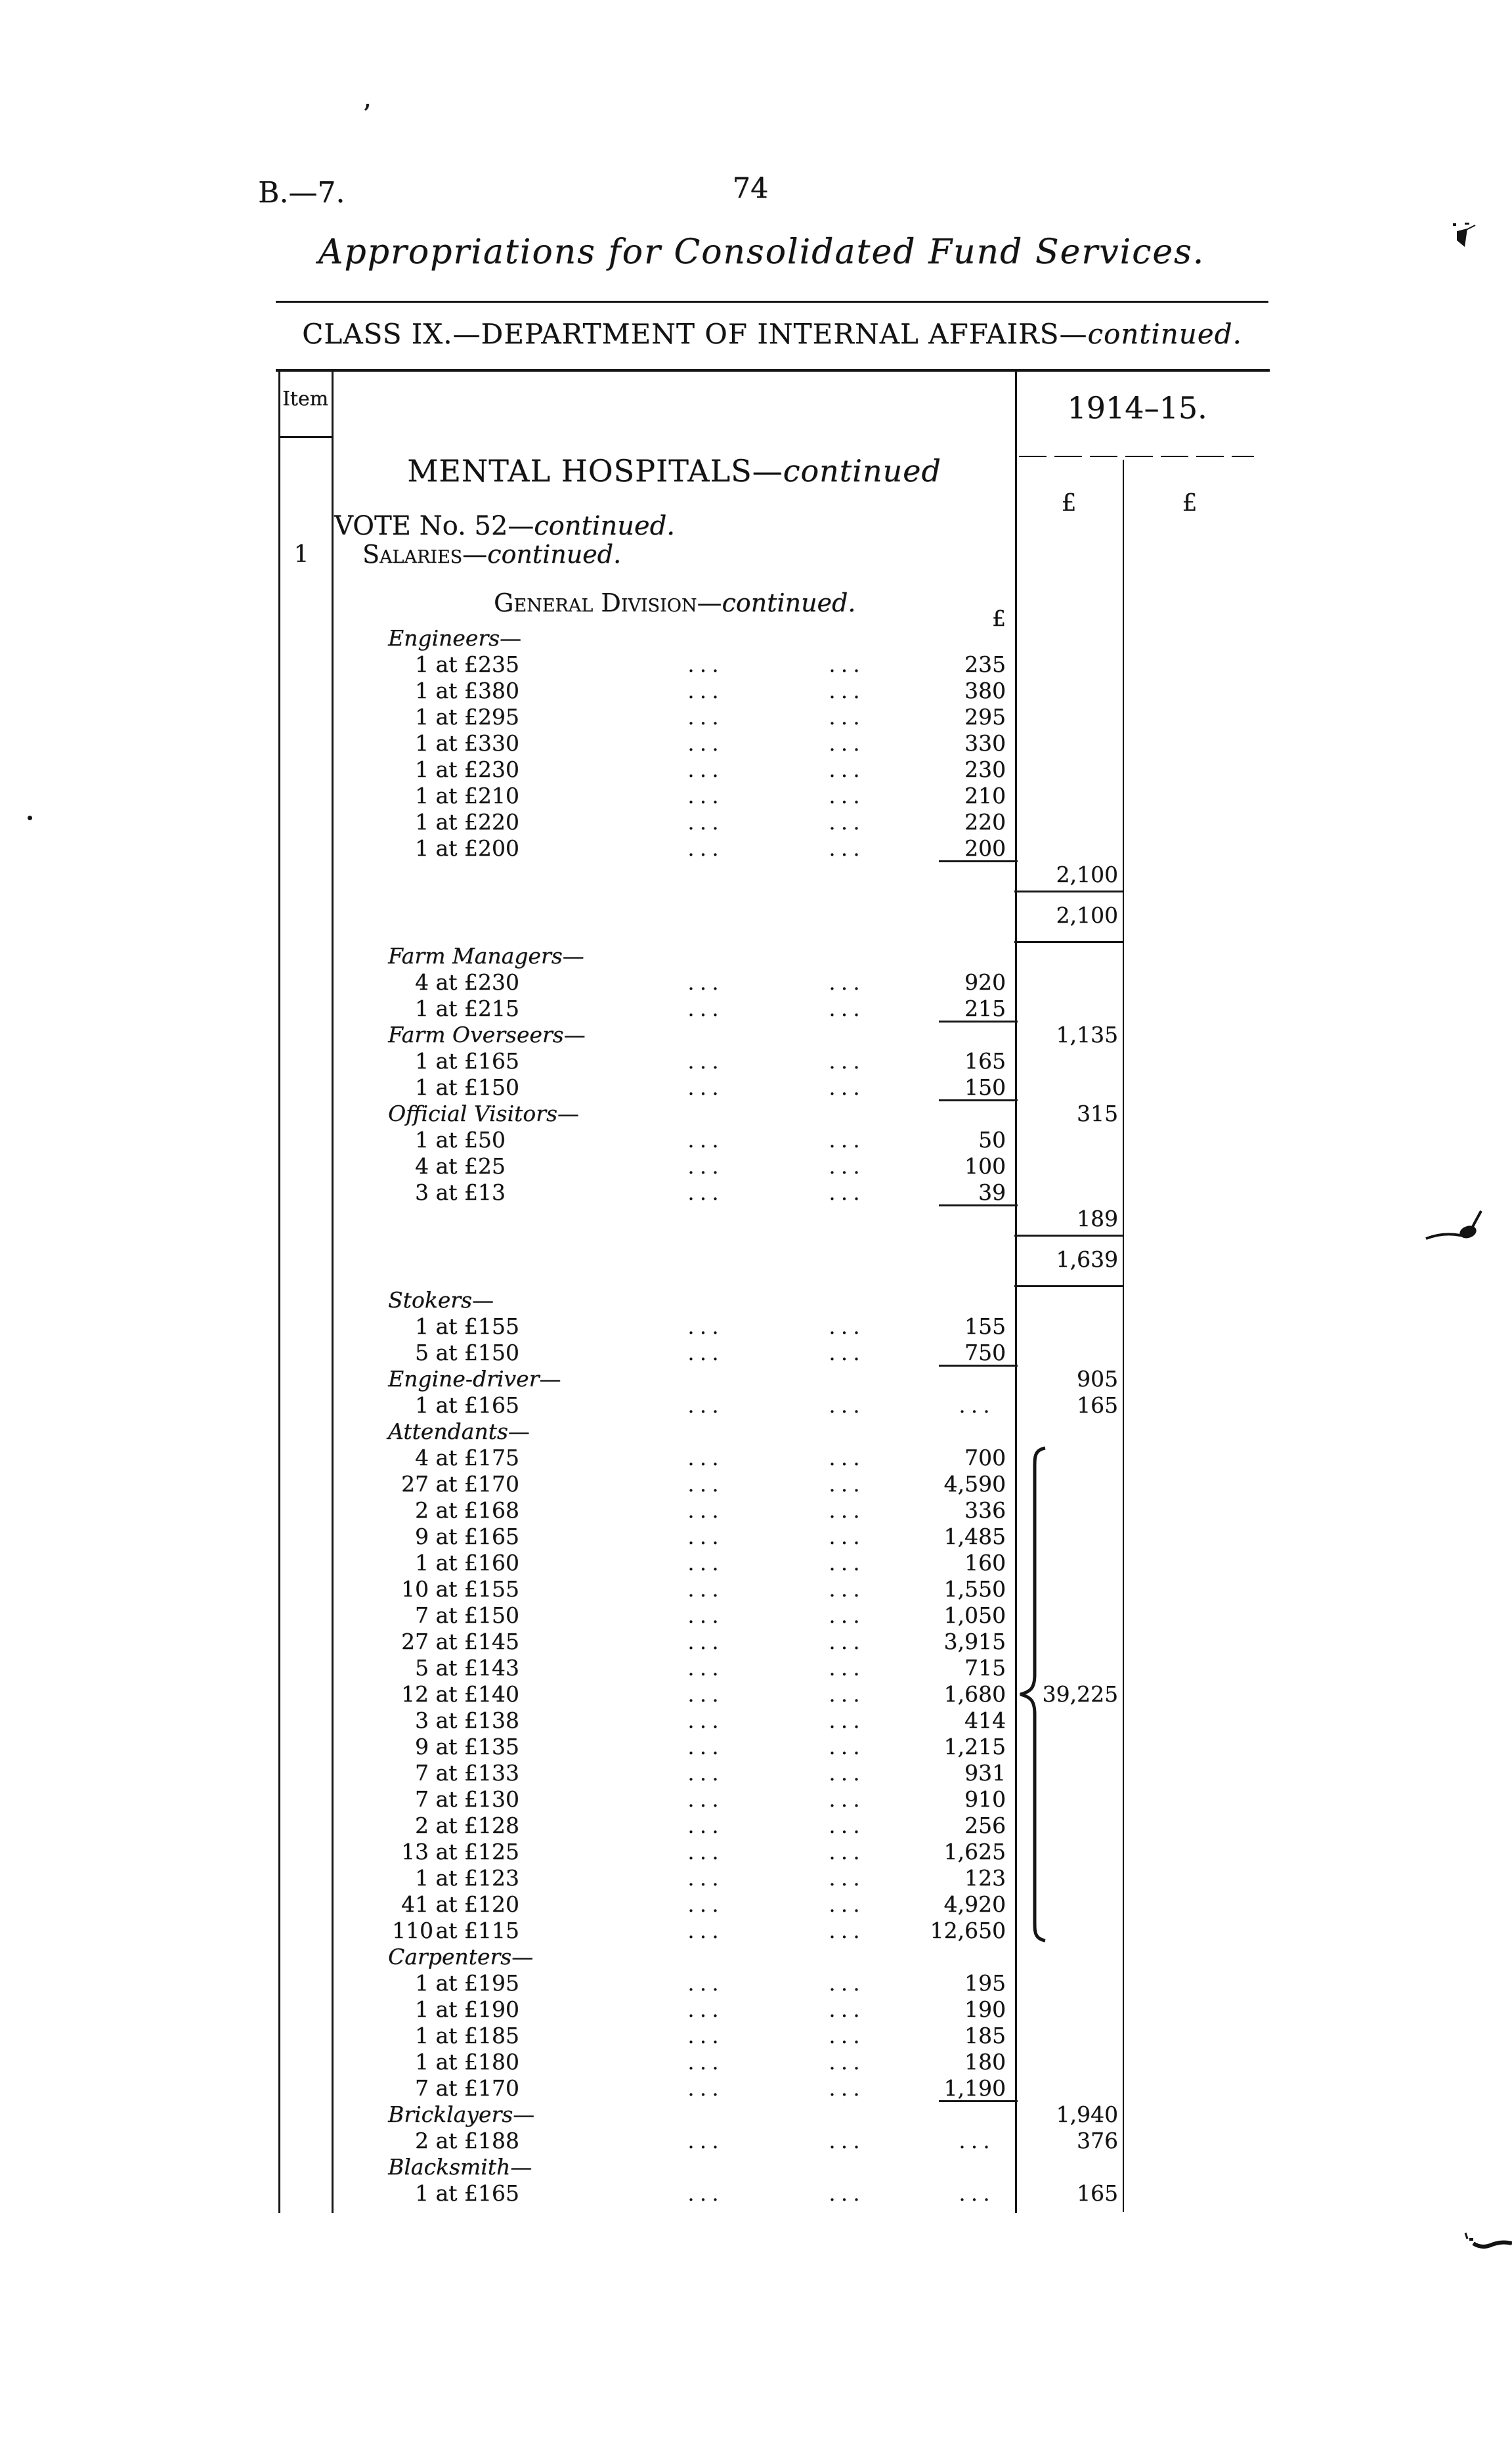  Describe the element at coordinates (769, 2009) in the screenshot. I see `salary-entry-row: 1 at £190...... 190` at that location.